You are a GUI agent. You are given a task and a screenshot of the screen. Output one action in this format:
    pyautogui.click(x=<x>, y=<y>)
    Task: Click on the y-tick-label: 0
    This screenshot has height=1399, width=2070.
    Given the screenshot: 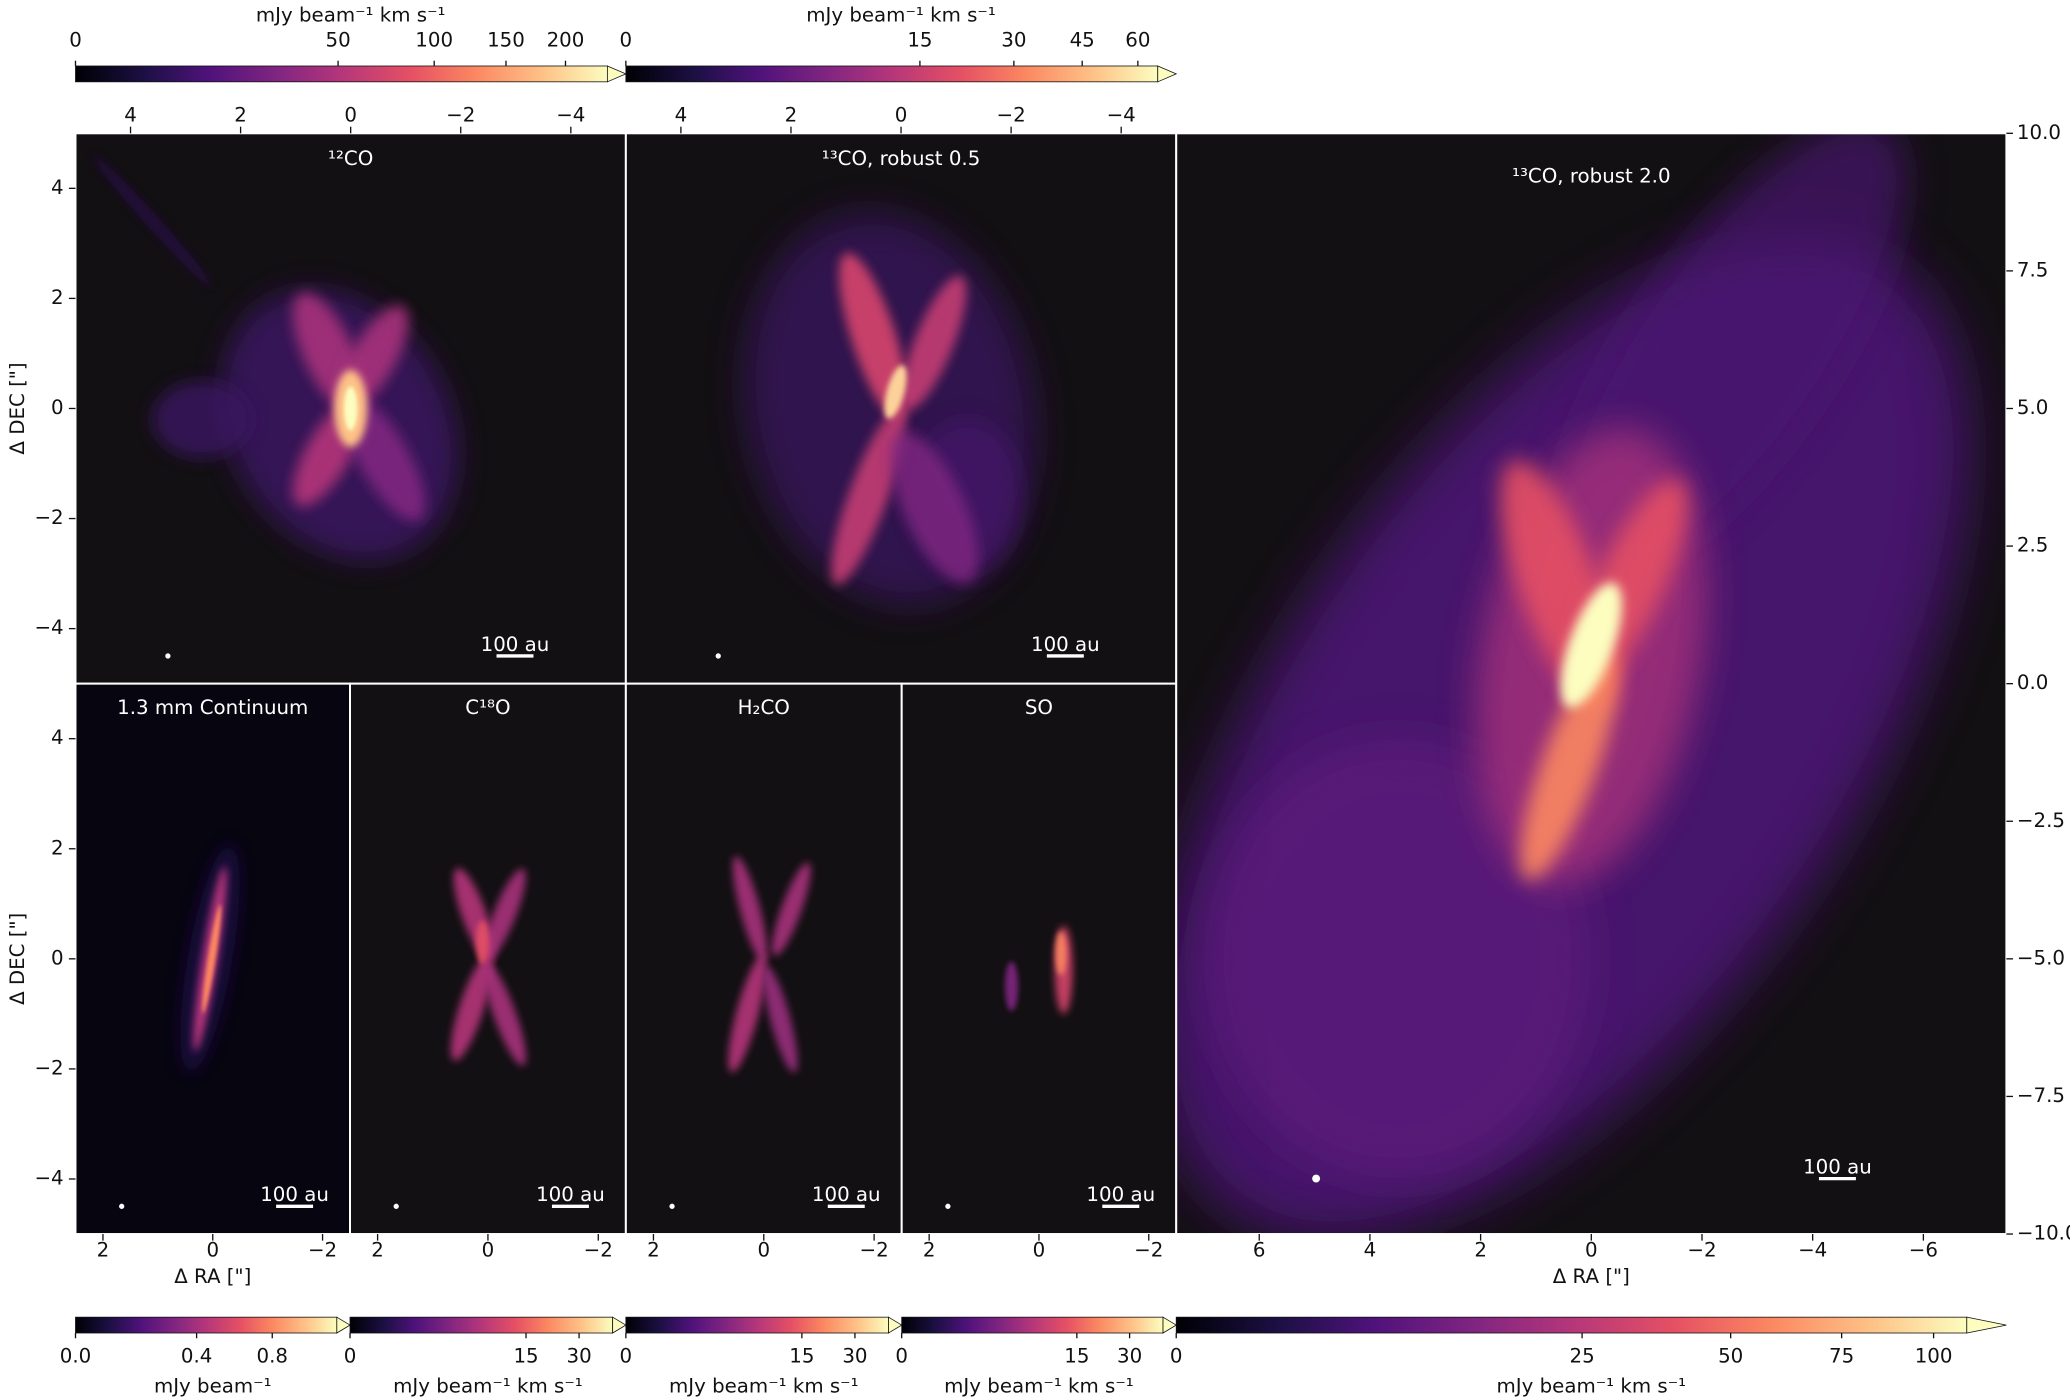 What is the action you would take?
    pyautogui.click(x=57, y=407)
    